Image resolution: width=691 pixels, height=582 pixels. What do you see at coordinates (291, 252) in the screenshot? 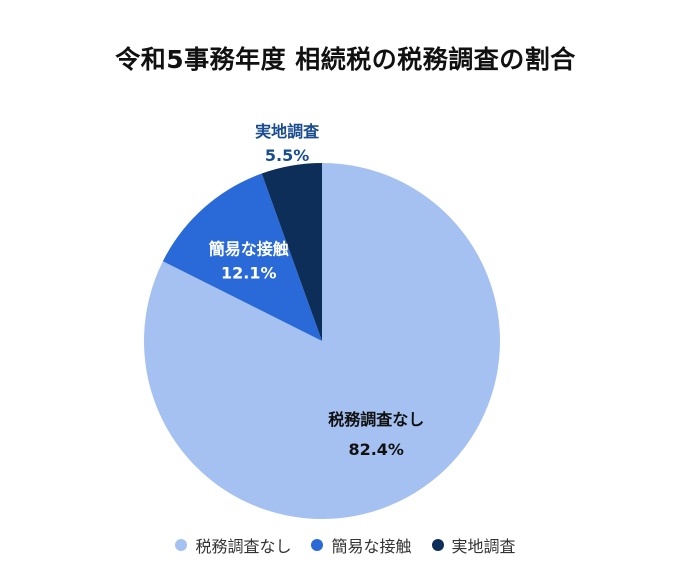
I see `pie-slice-field-audit` at bounding box center [291, 252].